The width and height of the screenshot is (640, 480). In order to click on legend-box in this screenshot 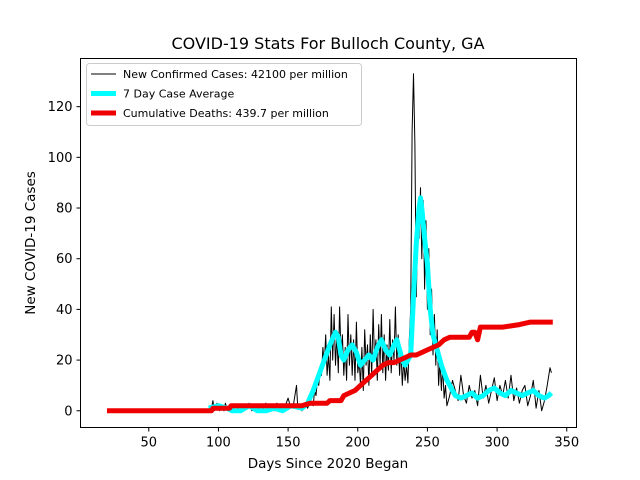, I will do `click(224, 94)`.